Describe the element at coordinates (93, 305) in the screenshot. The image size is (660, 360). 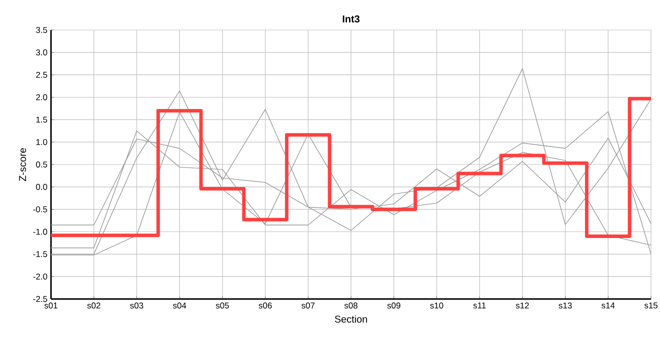
I see `x-tick-label: s02` at that location.